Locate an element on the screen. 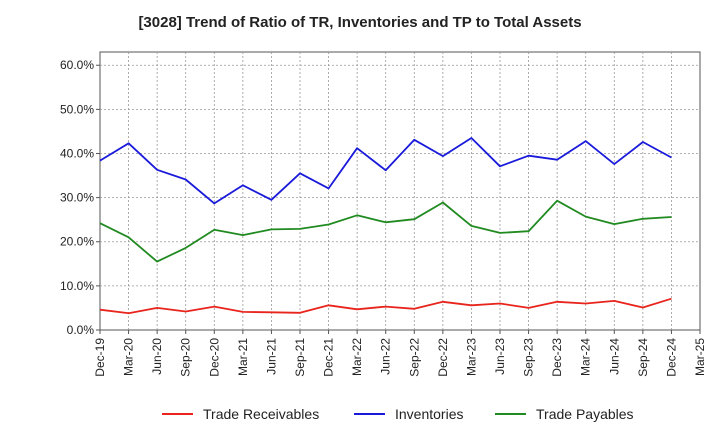  x-tick-label: Sep-21 is located at coordinates (300, 357).